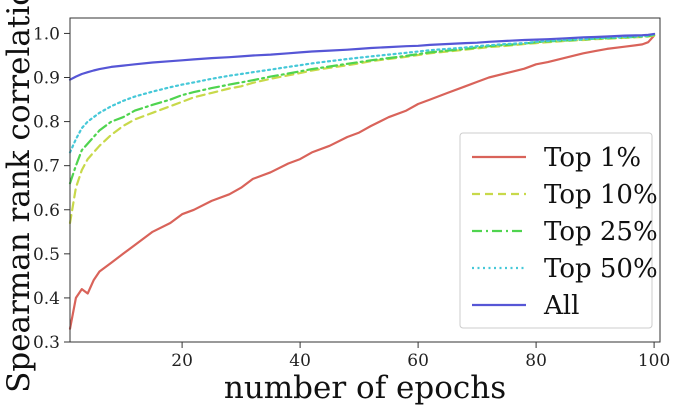 The image size is (676, 408). Describe the element at coordinates (592, 158) in the screenshot. I see `legend-entry-label: Top 1%` at that location.